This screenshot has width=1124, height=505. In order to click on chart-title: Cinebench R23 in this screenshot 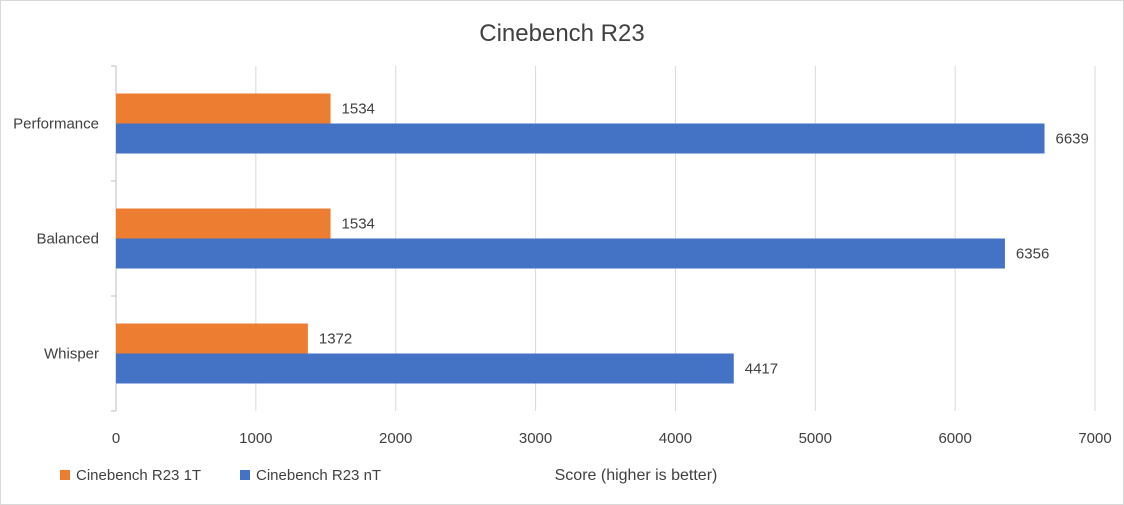, I will do `click(561, 33)`.